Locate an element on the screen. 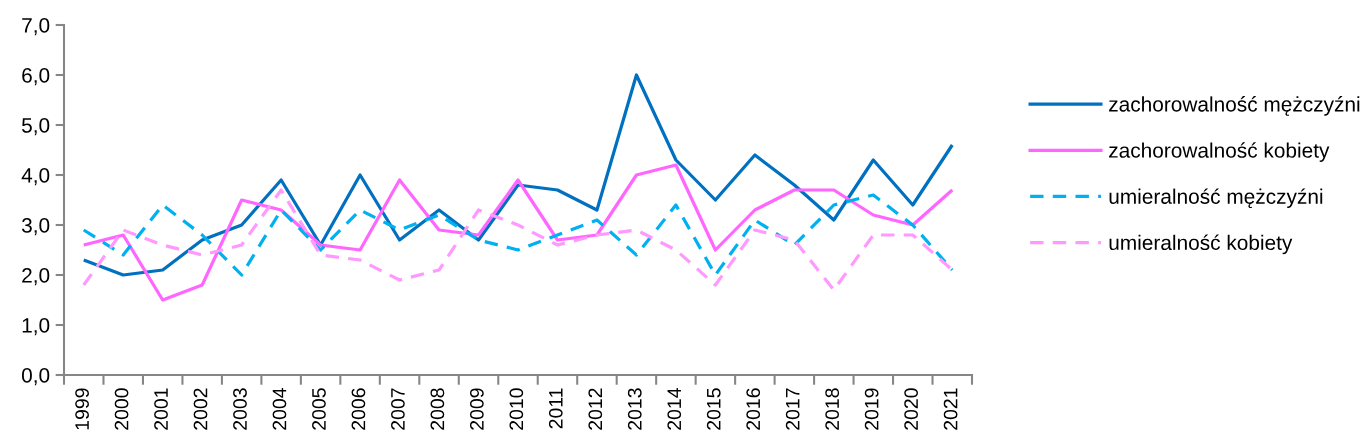  x-tick-label: 2002 is located at coordinates (200, 409).